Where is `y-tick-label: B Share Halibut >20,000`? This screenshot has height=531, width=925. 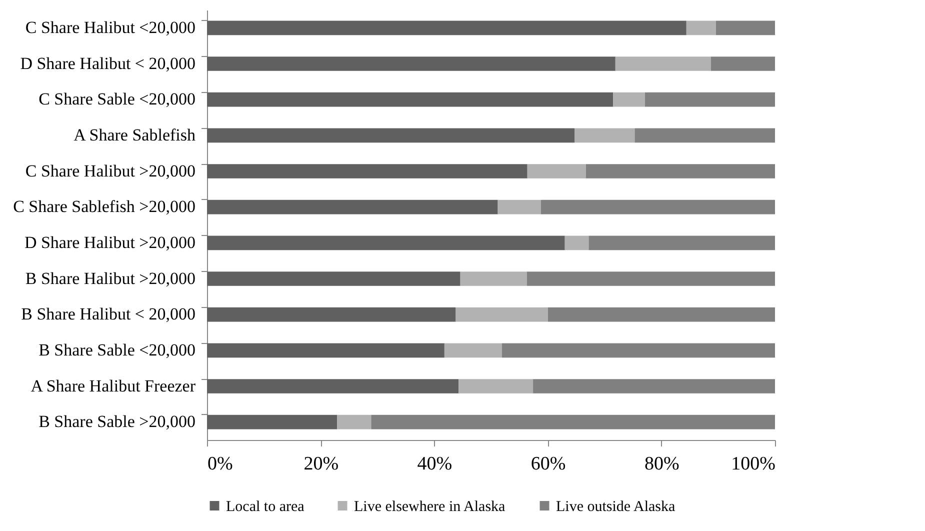 y-tick-label: B Share Halibut >20,000 is located at coordinates (110, 278).